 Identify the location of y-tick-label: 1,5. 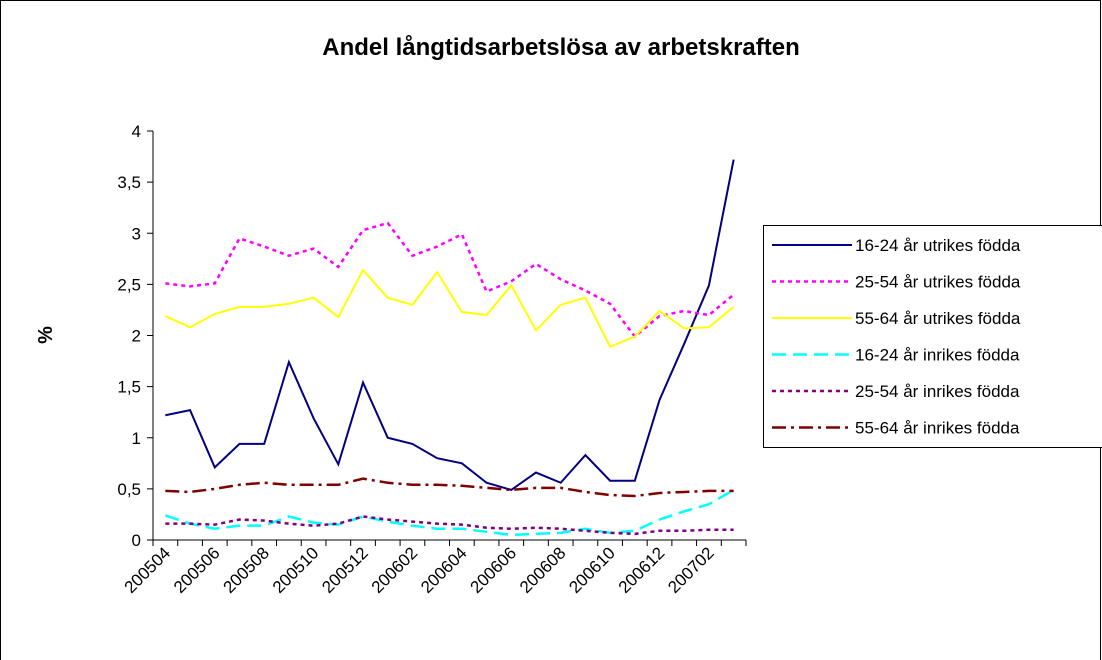
(129, 387).